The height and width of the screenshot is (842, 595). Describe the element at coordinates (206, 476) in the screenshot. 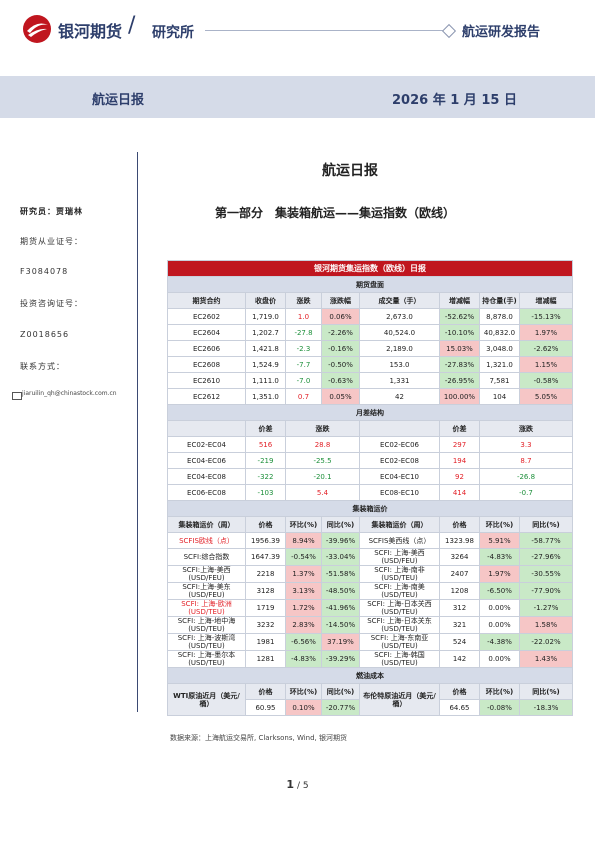

I see `table-cell: EC04-EC08` at that location.